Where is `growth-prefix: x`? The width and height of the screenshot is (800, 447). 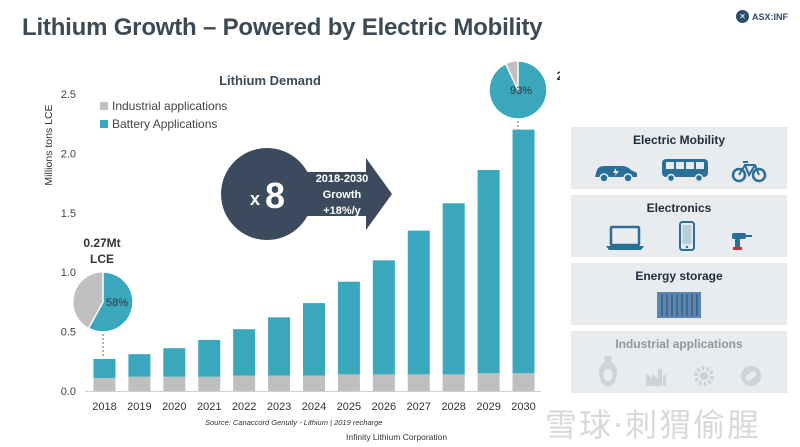
growth-prefix: x is located at coordinates (255, 199).